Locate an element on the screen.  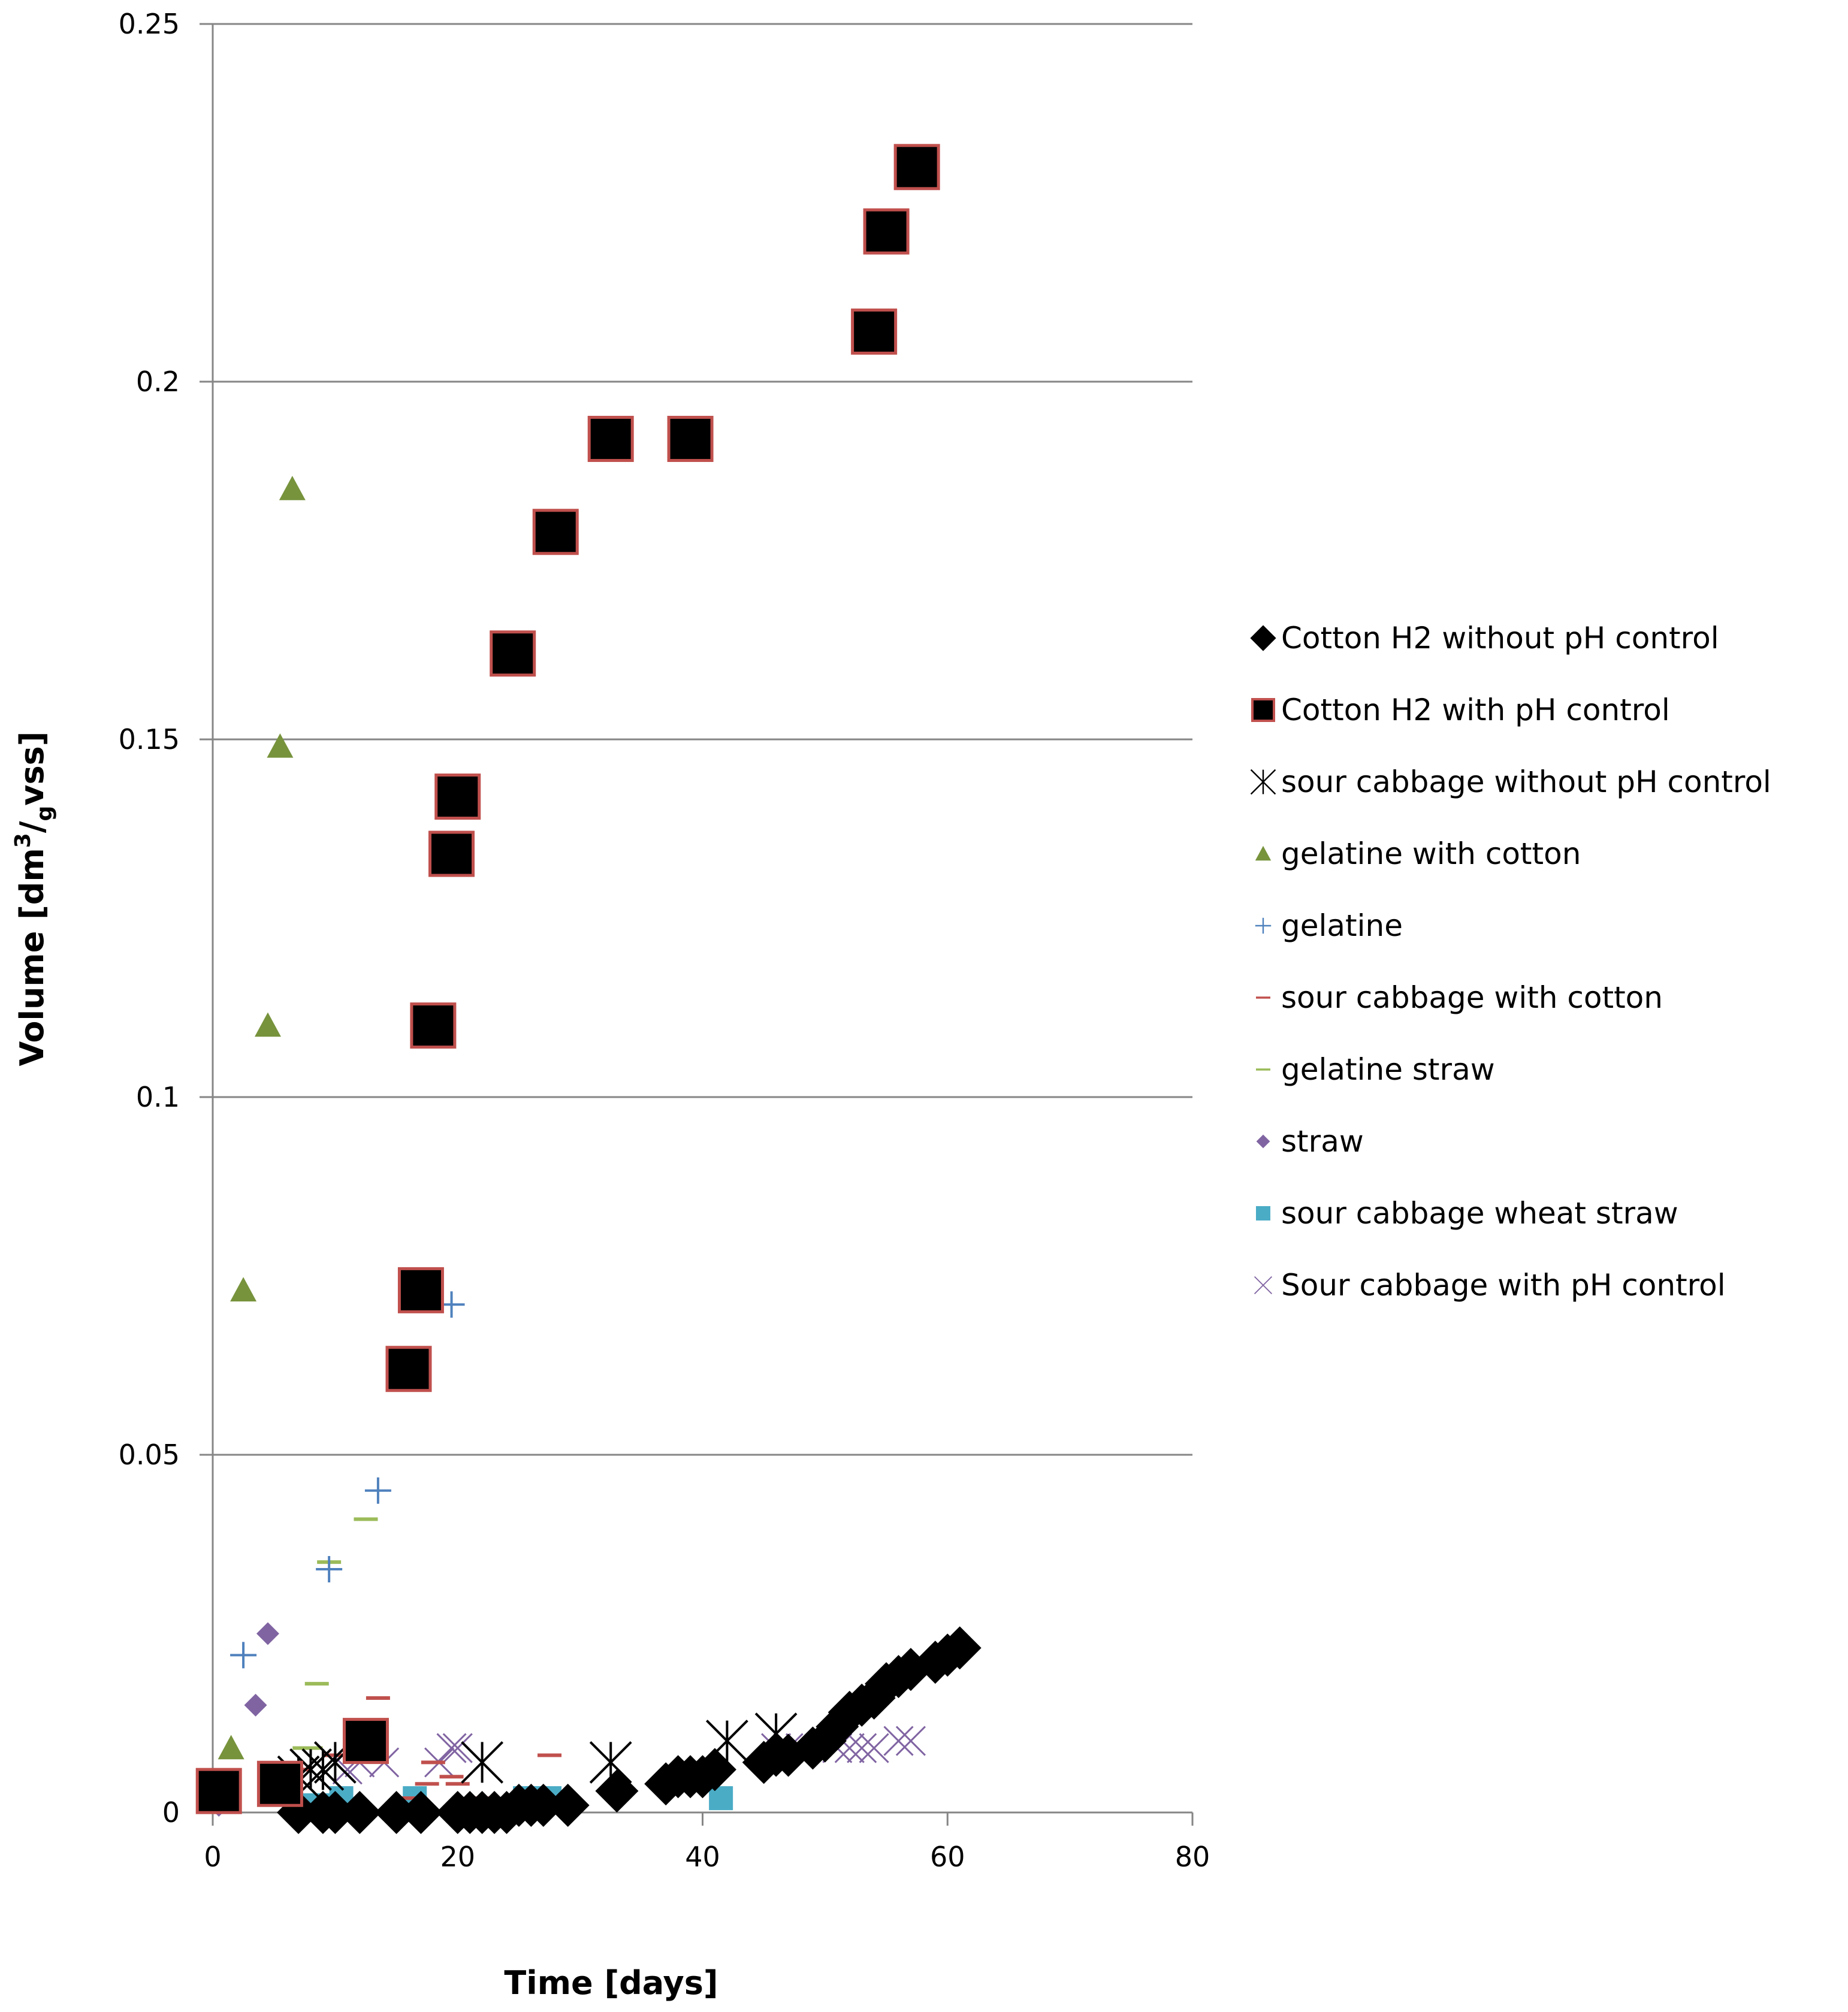
y-tick-label: 0.15 is located at coordinates (149, 739).